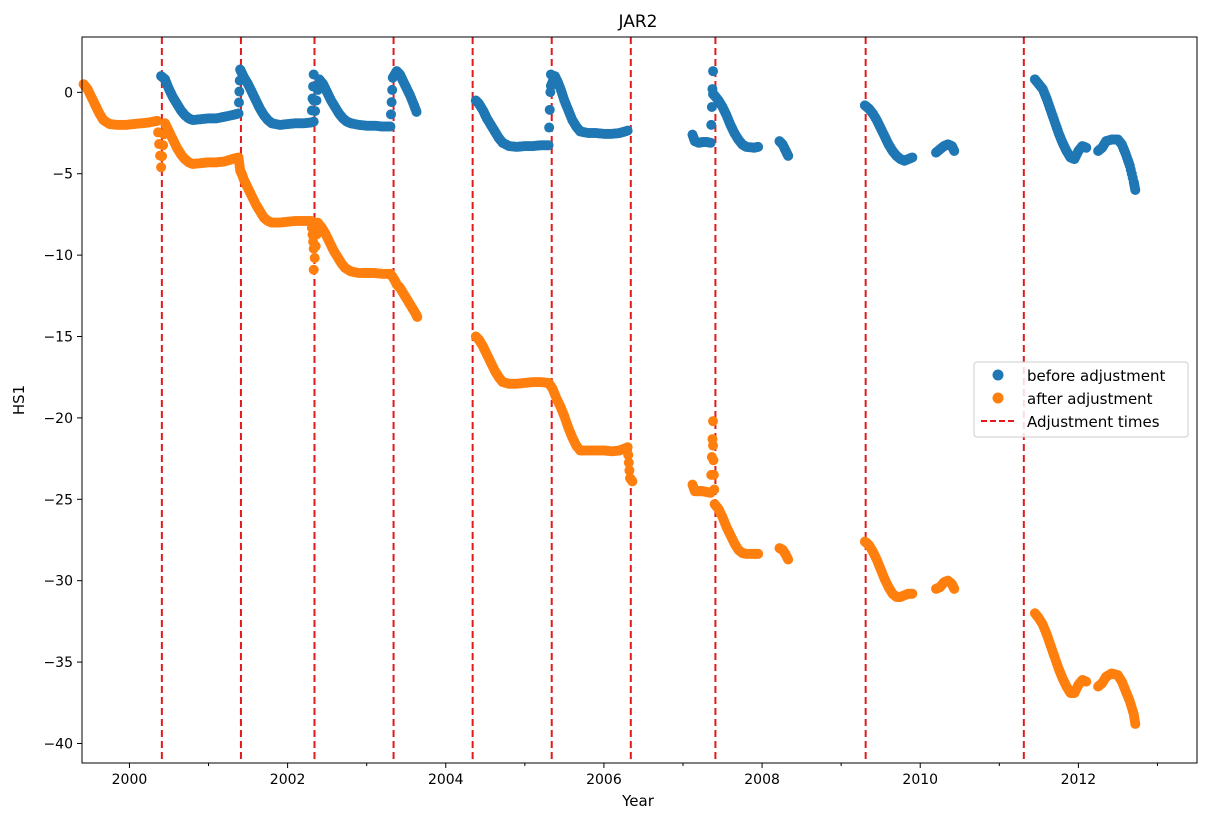  Describe the element at coordinates (762, 780) in the screenshot. I see `x-tick-label: 2008` at that location.